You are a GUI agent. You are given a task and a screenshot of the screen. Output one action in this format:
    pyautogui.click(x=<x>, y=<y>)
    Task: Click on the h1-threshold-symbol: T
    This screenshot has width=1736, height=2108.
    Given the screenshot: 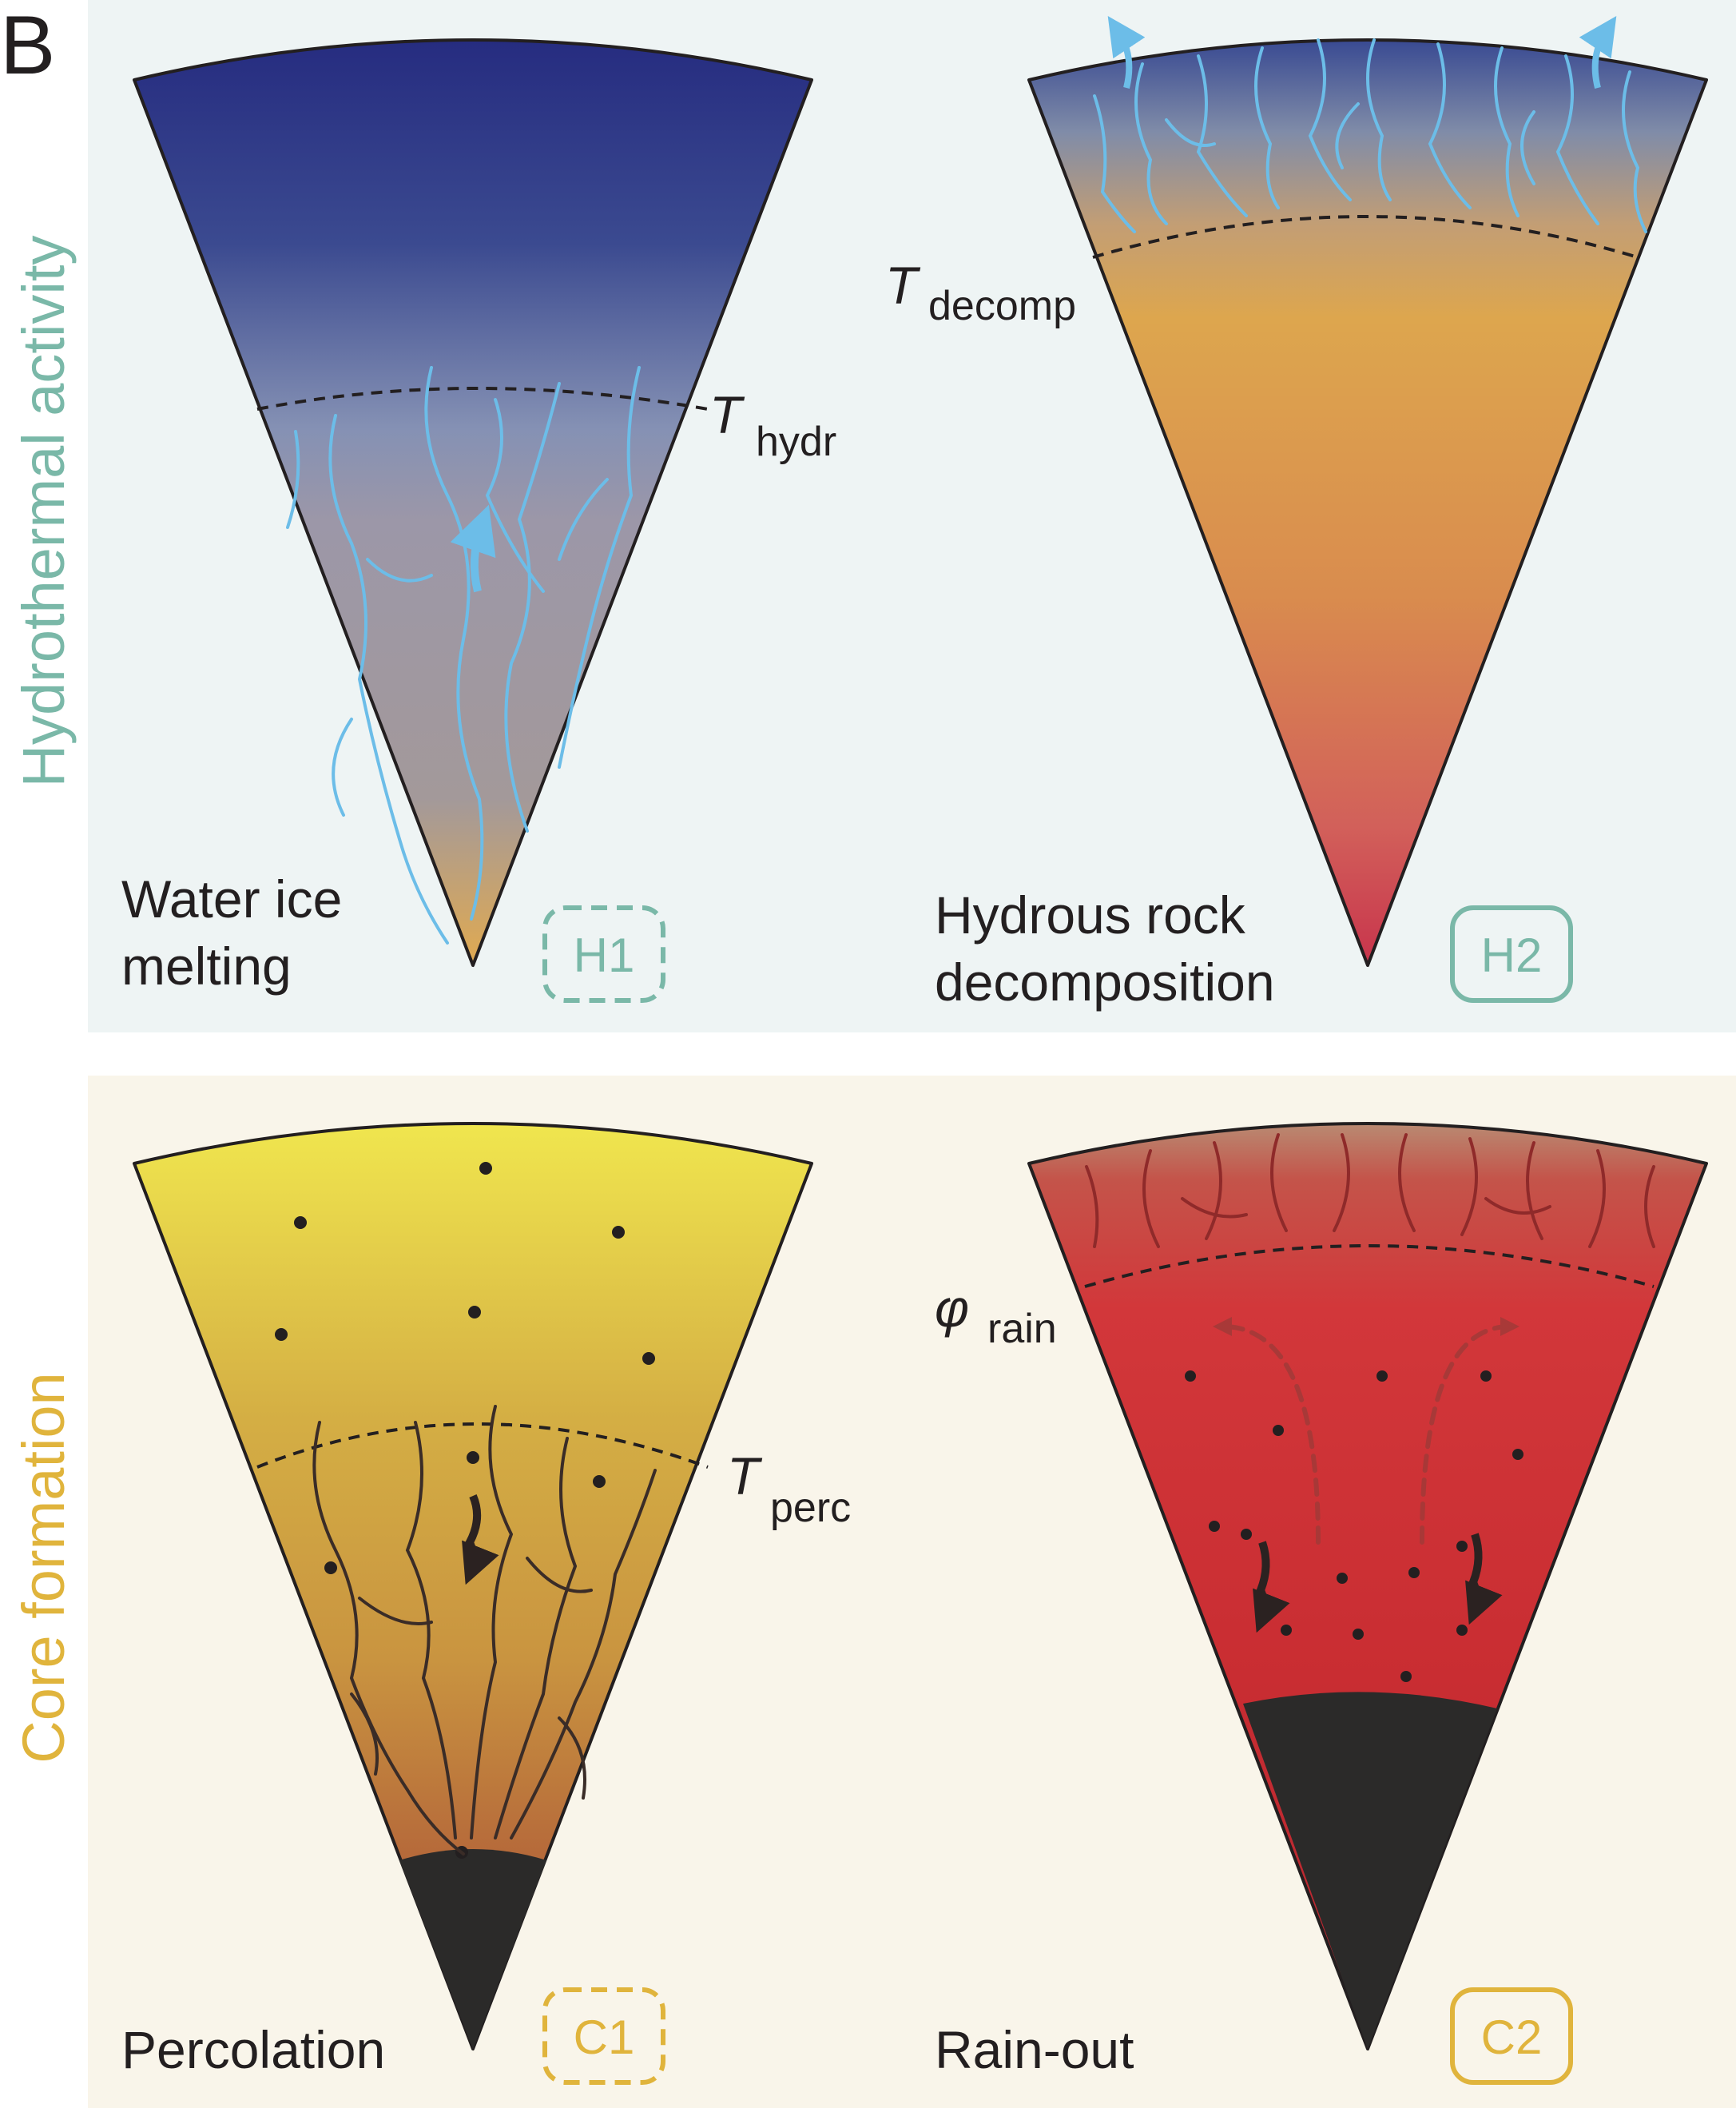 What is the action you would take?
    pyautogui.click(x=727, y=415)
    